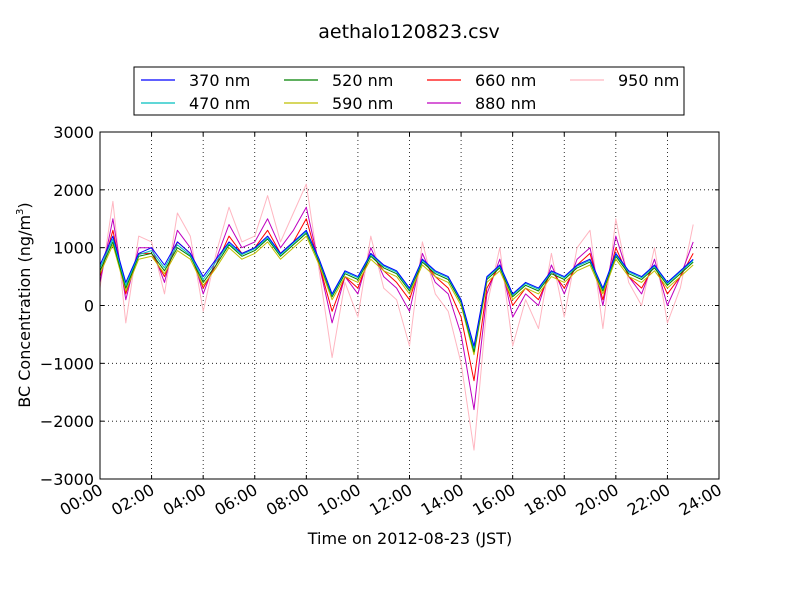 Image resolution: width=800 pixels, height=600 pixels. Describe the element at coordinates (132, 500) in the screenshot. I see `x-tick-label: 02:00` at that location.